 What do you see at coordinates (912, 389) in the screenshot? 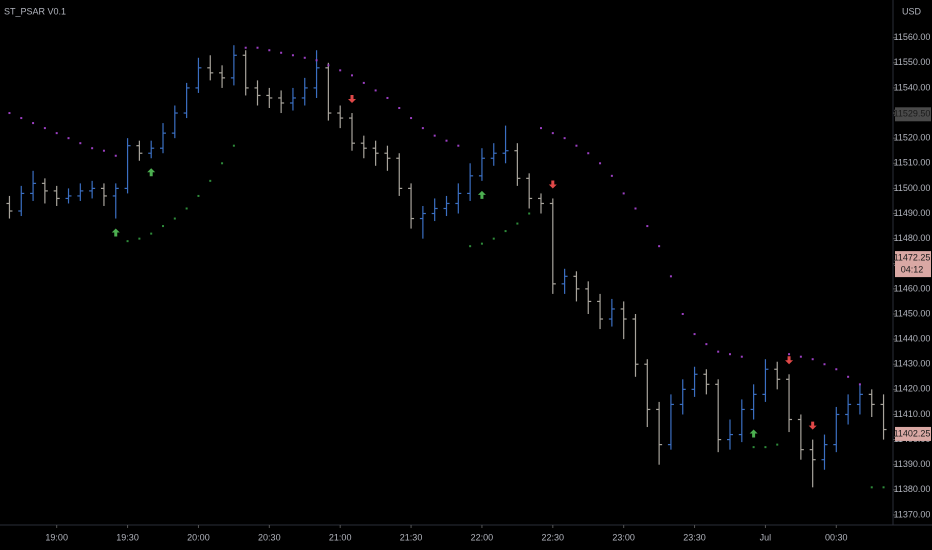
I see `y-tick-label: 11420.00` at bounding box center [912, 389].